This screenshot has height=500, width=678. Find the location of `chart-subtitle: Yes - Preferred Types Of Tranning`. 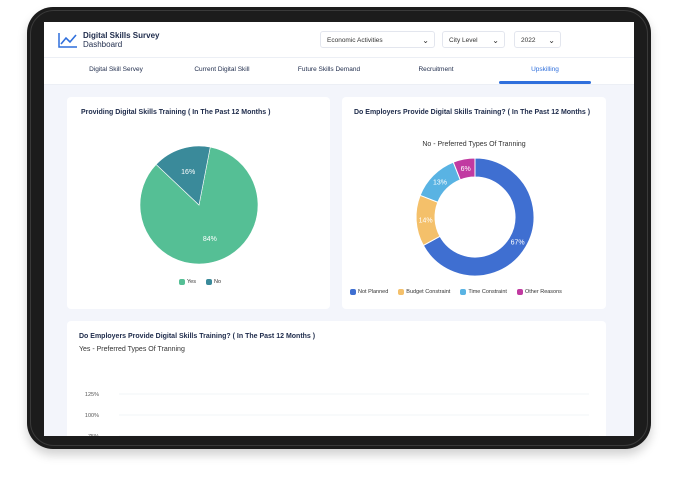

chart-subtitle: Yes - Preferred Types Of Tranning is located at coordinates (132, 349).